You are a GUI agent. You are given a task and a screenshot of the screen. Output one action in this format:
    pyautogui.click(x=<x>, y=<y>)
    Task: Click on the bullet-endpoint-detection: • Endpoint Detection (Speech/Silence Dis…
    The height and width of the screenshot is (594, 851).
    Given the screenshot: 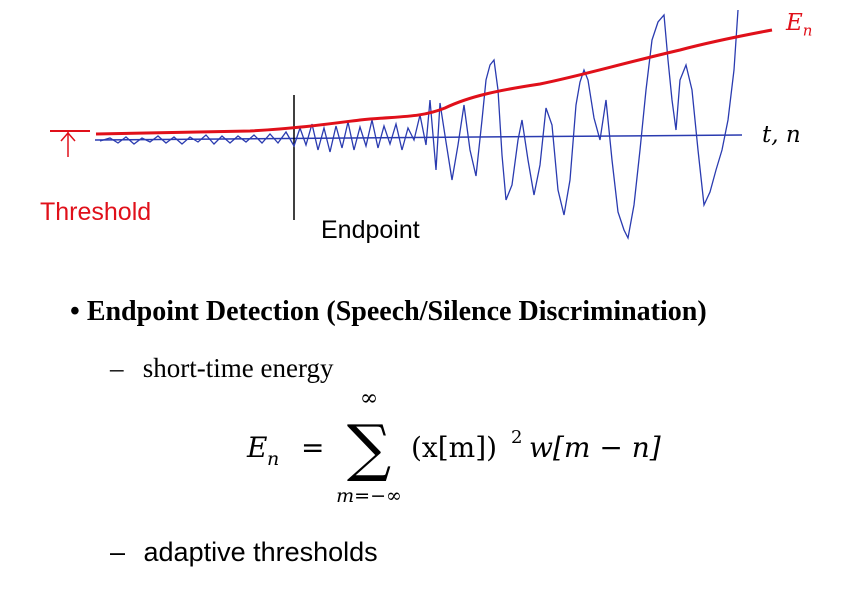 What is the action you would take?
    pyautogui.click(x=388, y=312)
    